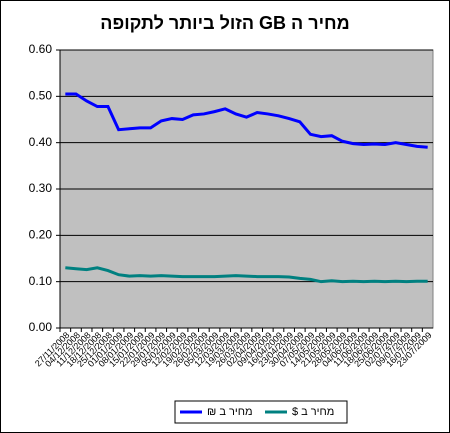 The height and width of the screenshot is (433, 450). I want to click on legend-label: מחיר ב ₪, so click(230, 412).